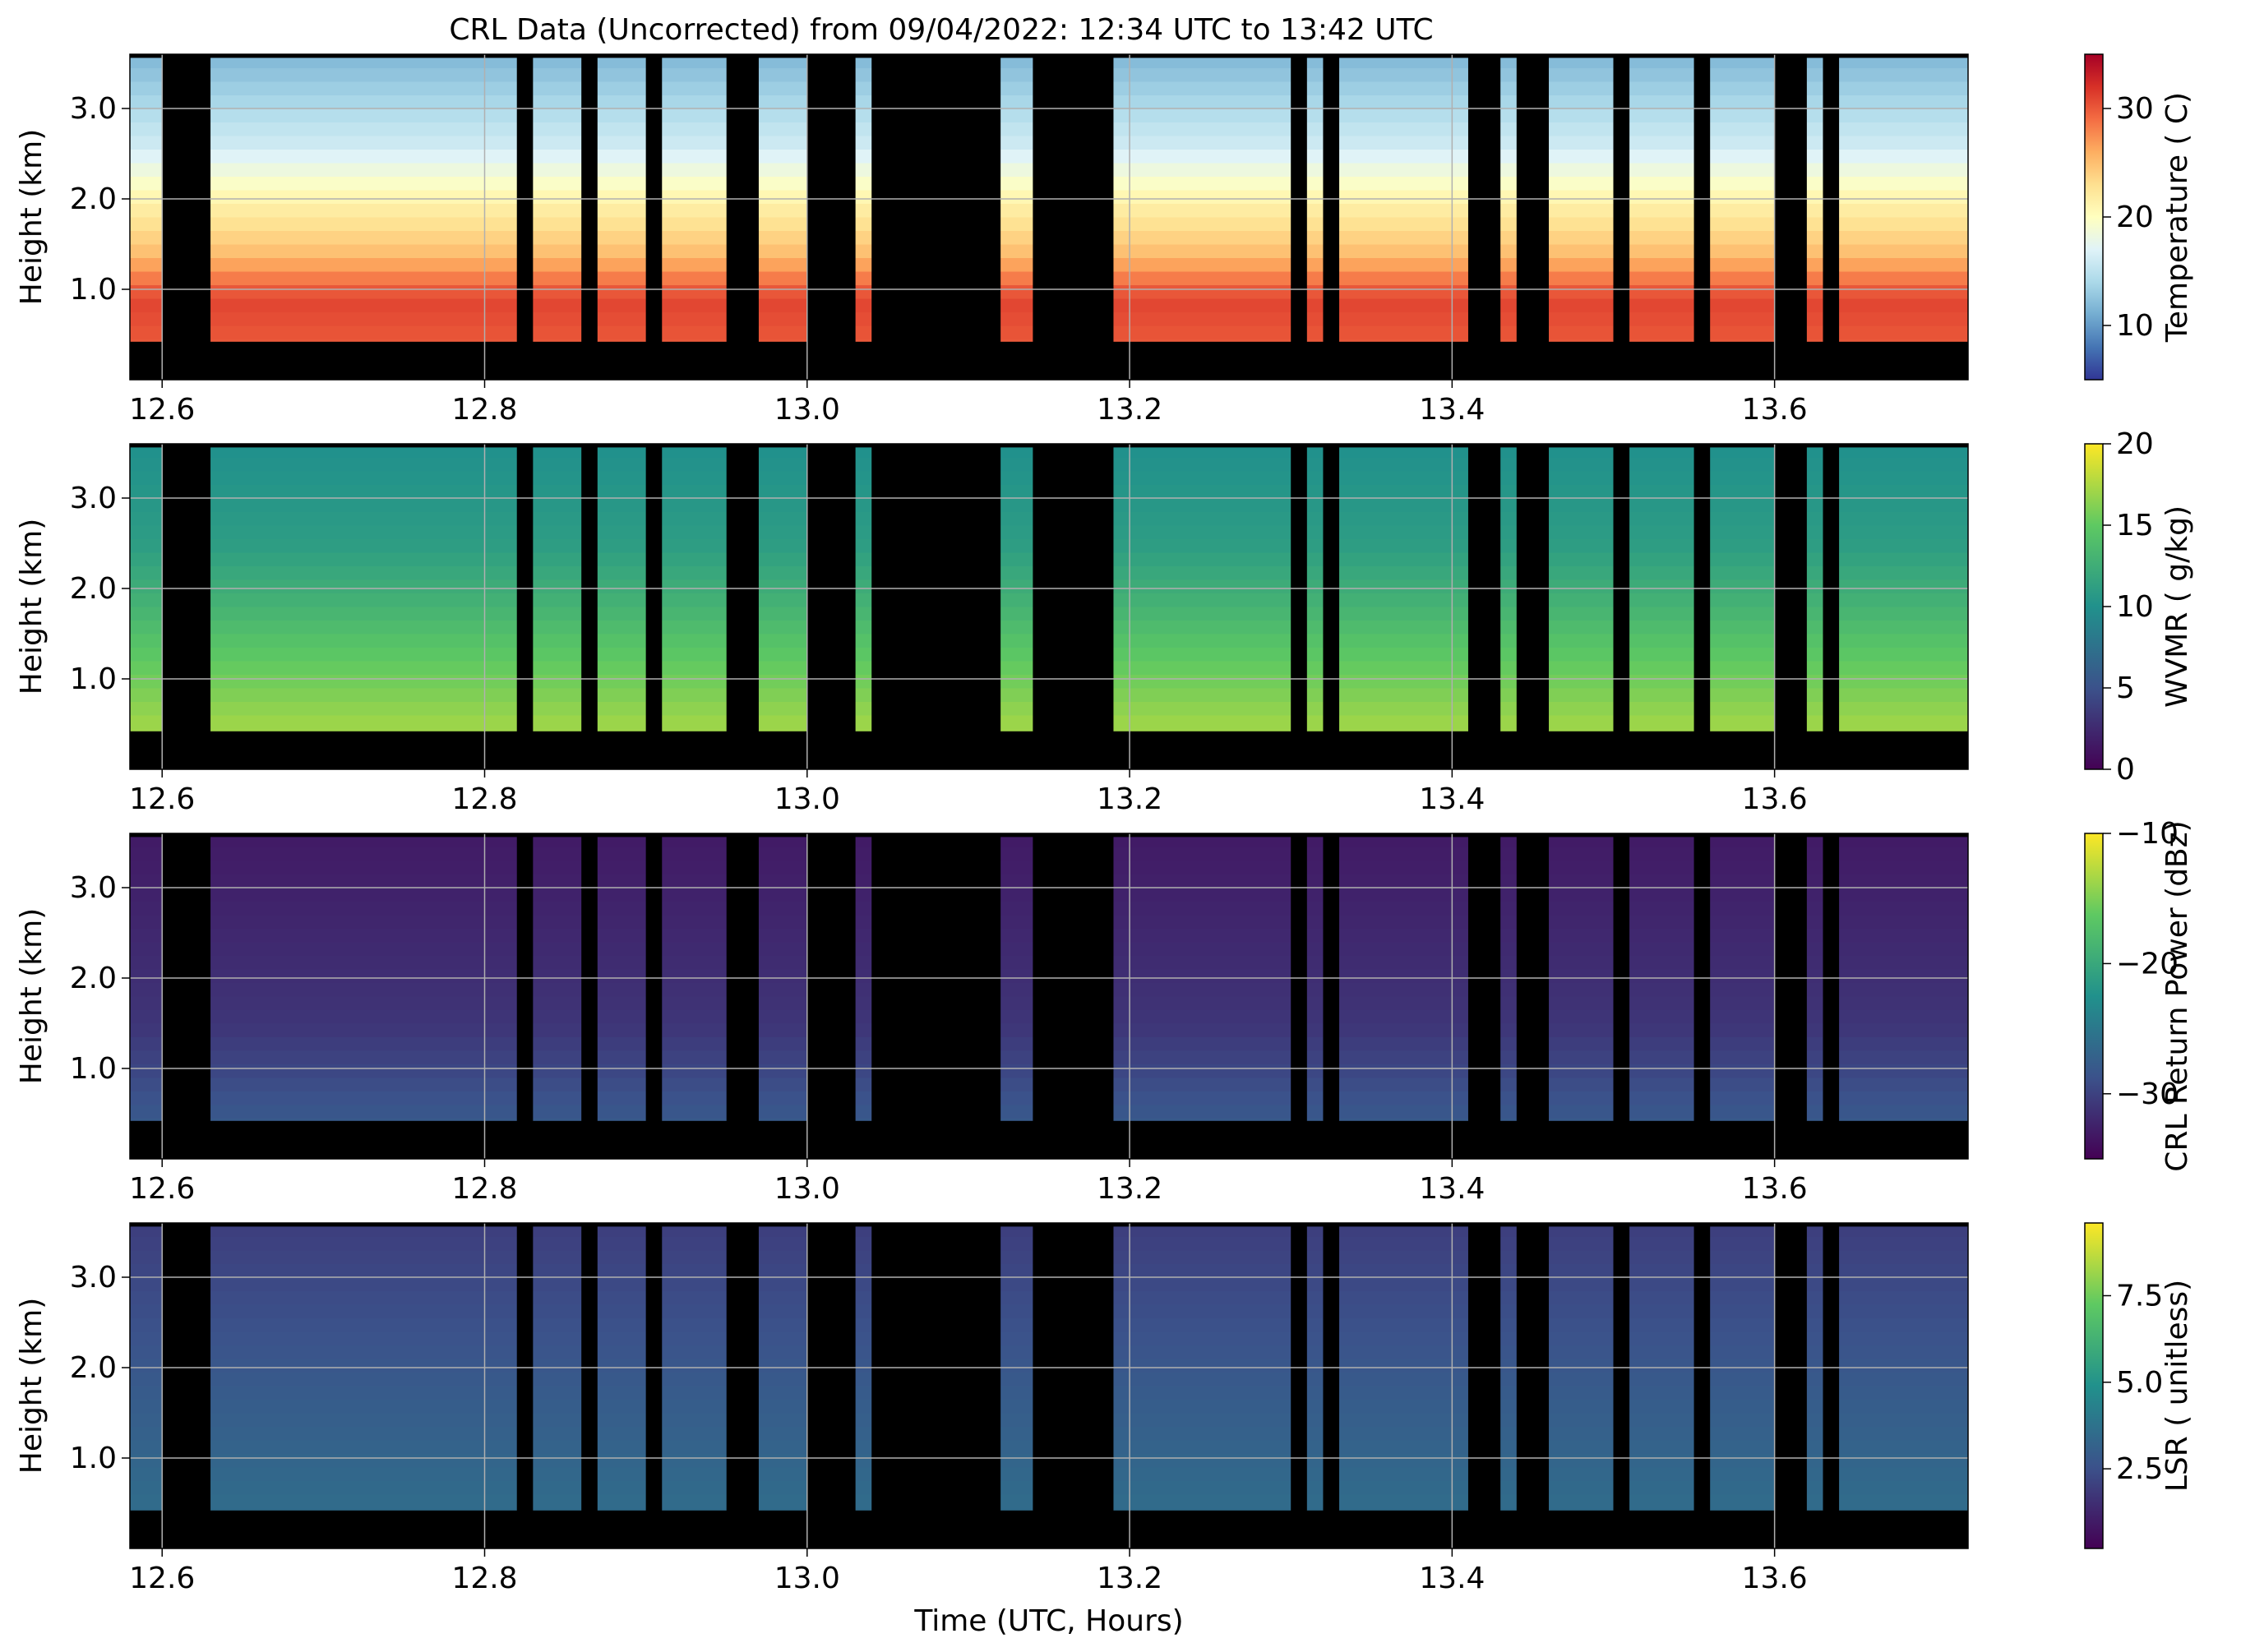 Image resolution: width=2241 pixels, height=1652 pixels. I want to click on return-power-y-tick-label: 1.0, so click(93, 1069).